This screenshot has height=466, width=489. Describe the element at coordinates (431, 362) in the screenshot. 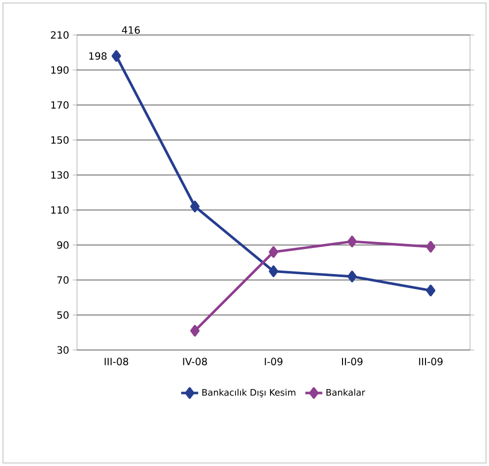

I see `x-tick-label: III-09` at that location.